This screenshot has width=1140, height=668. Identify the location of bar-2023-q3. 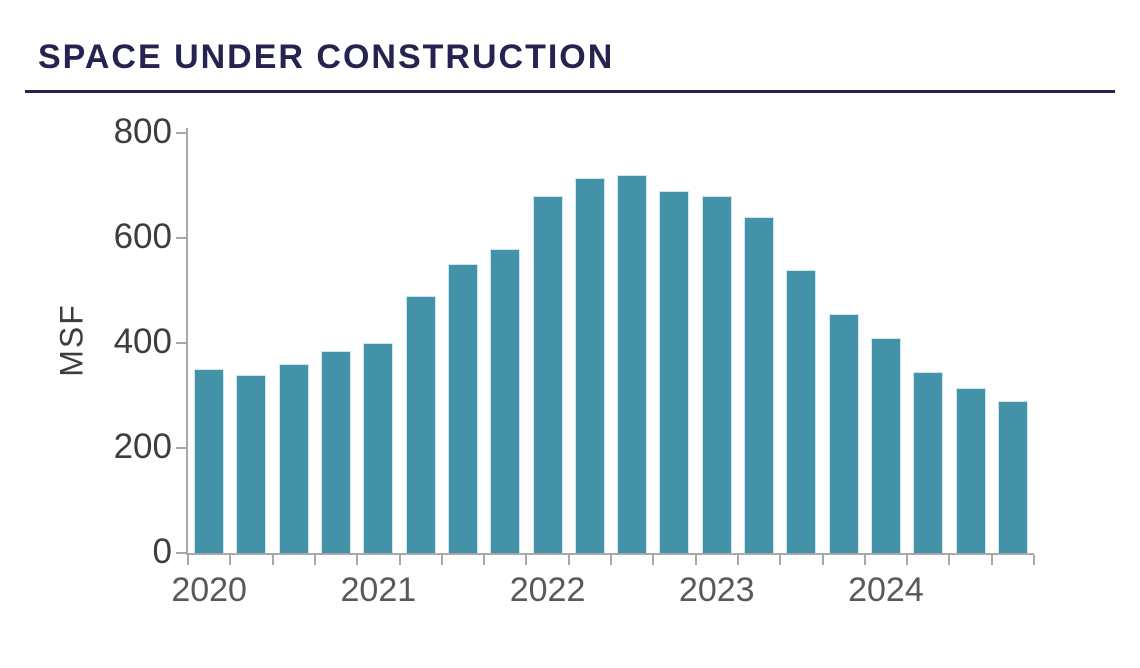
(801, 411).